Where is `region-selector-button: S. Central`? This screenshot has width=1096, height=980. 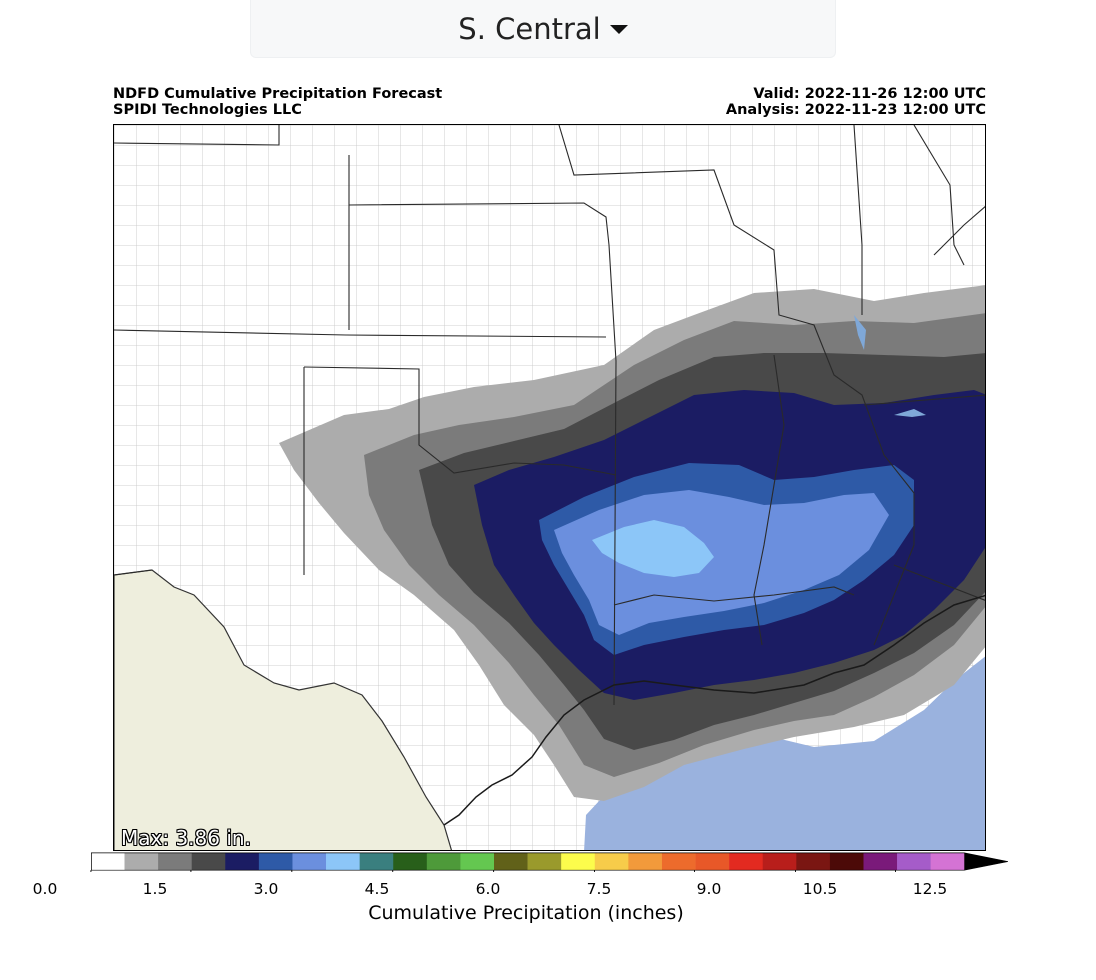 region-selector-button: S. Central is located at coordinates (543, 29).